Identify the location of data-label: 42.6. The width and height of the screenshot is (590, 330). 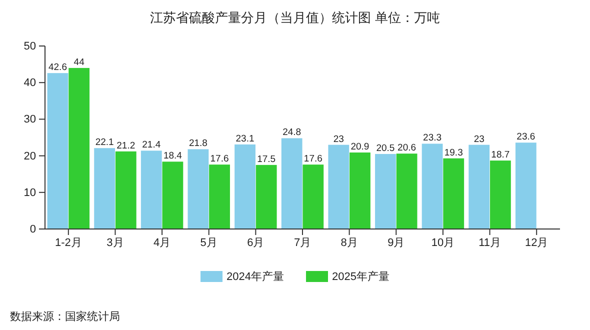
(57, 68).